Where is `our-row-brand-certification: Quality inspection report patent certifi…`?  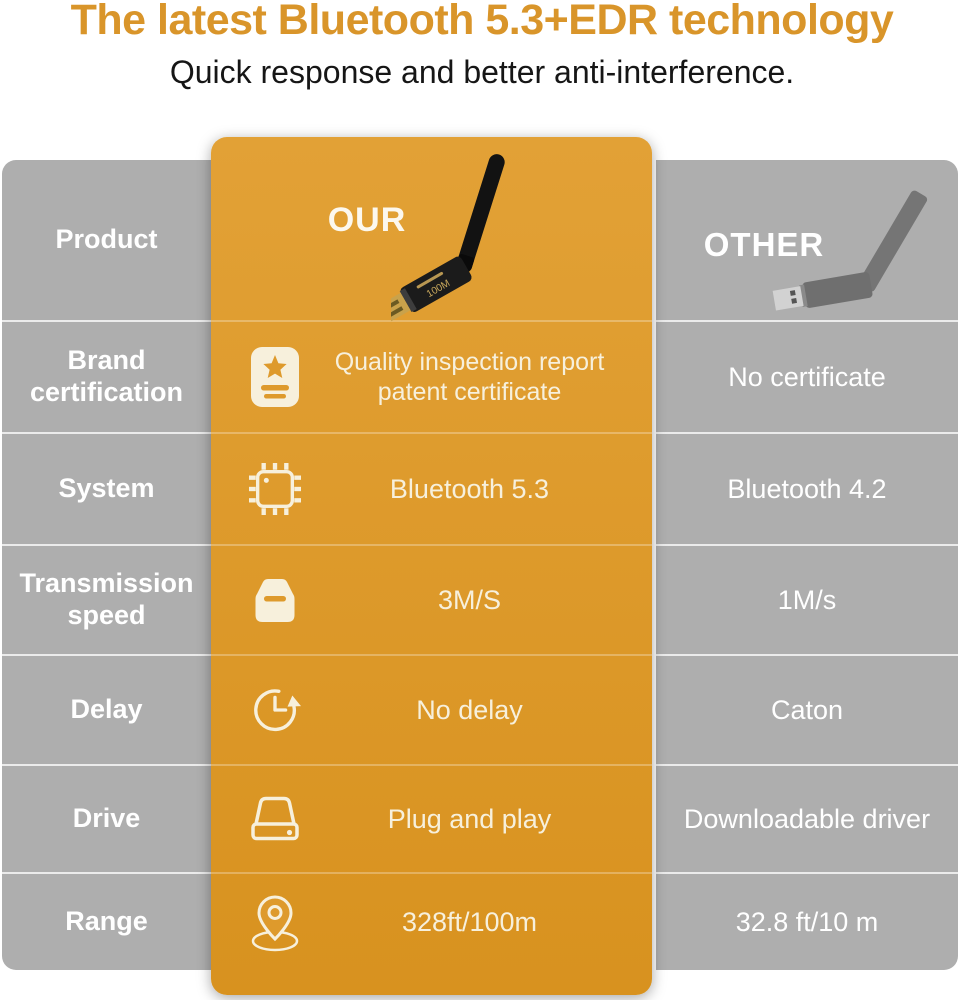
our-row-brand-certification: Quality inspection report patent certifi… is located at coordinates (431, 376).